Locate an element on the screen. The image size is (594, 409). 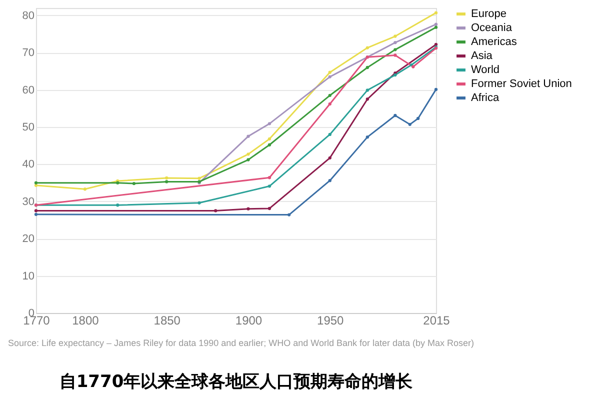
x-tick-label: 2015 is located at coordinates (436, 321).